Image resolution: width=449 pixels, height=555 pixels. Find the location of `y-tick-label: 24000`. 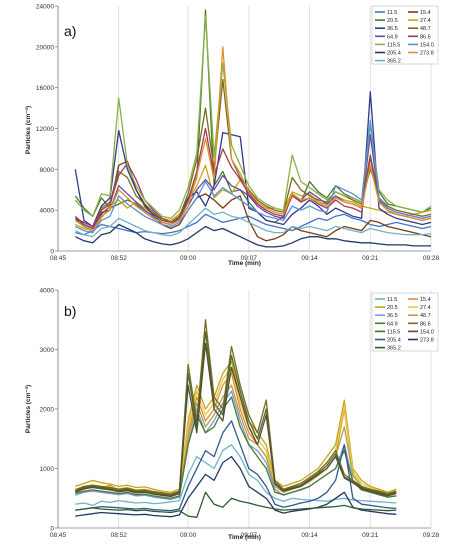

y-tick-label: 24000 is located at coordinates (45, 7).